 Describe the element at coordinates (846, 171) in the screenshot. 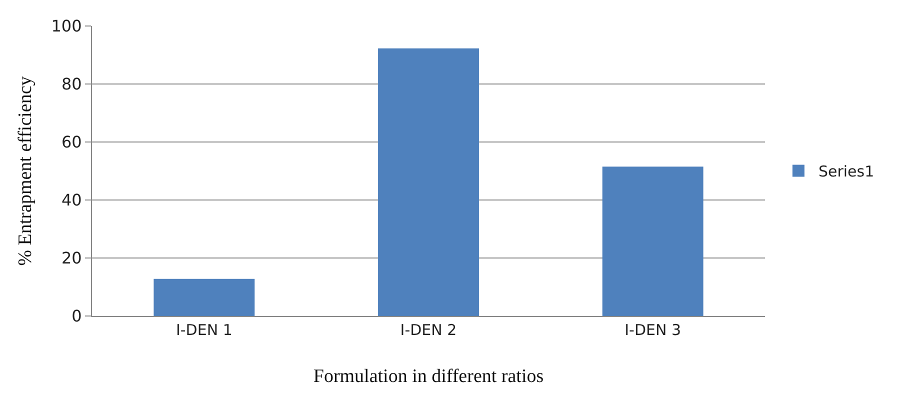

I see `legend-label: Series1` at that location.